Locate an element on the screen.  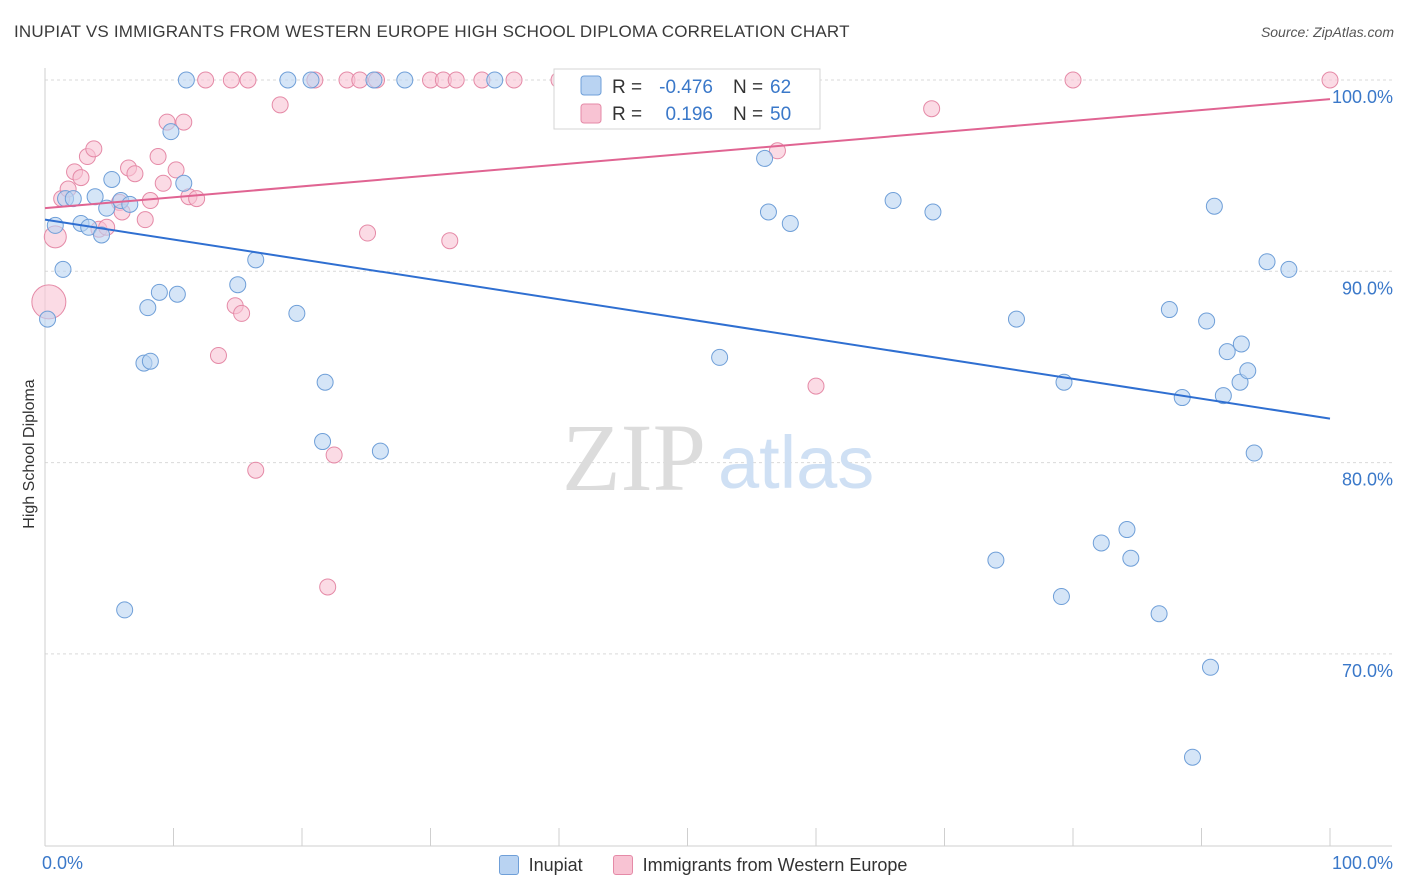
watermark: ZIP atlas is located at coordinates (718, 457).